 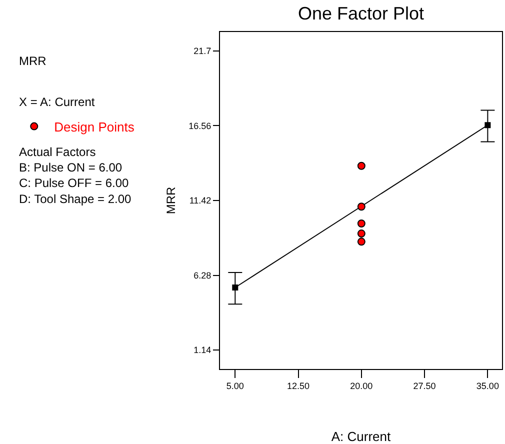 I want to click on y-tick-label: 21.7, so click(x=203, y=51).